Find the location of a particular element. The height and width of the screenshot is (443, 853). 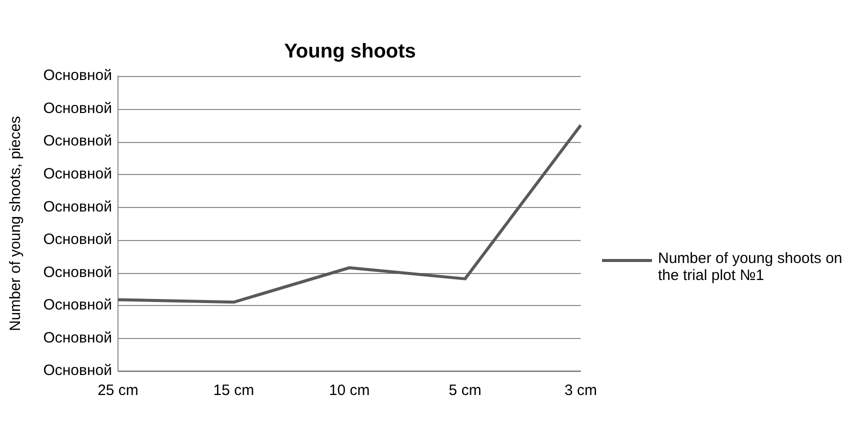

chart-title: Young shoots is located at coordinates (350, 51).